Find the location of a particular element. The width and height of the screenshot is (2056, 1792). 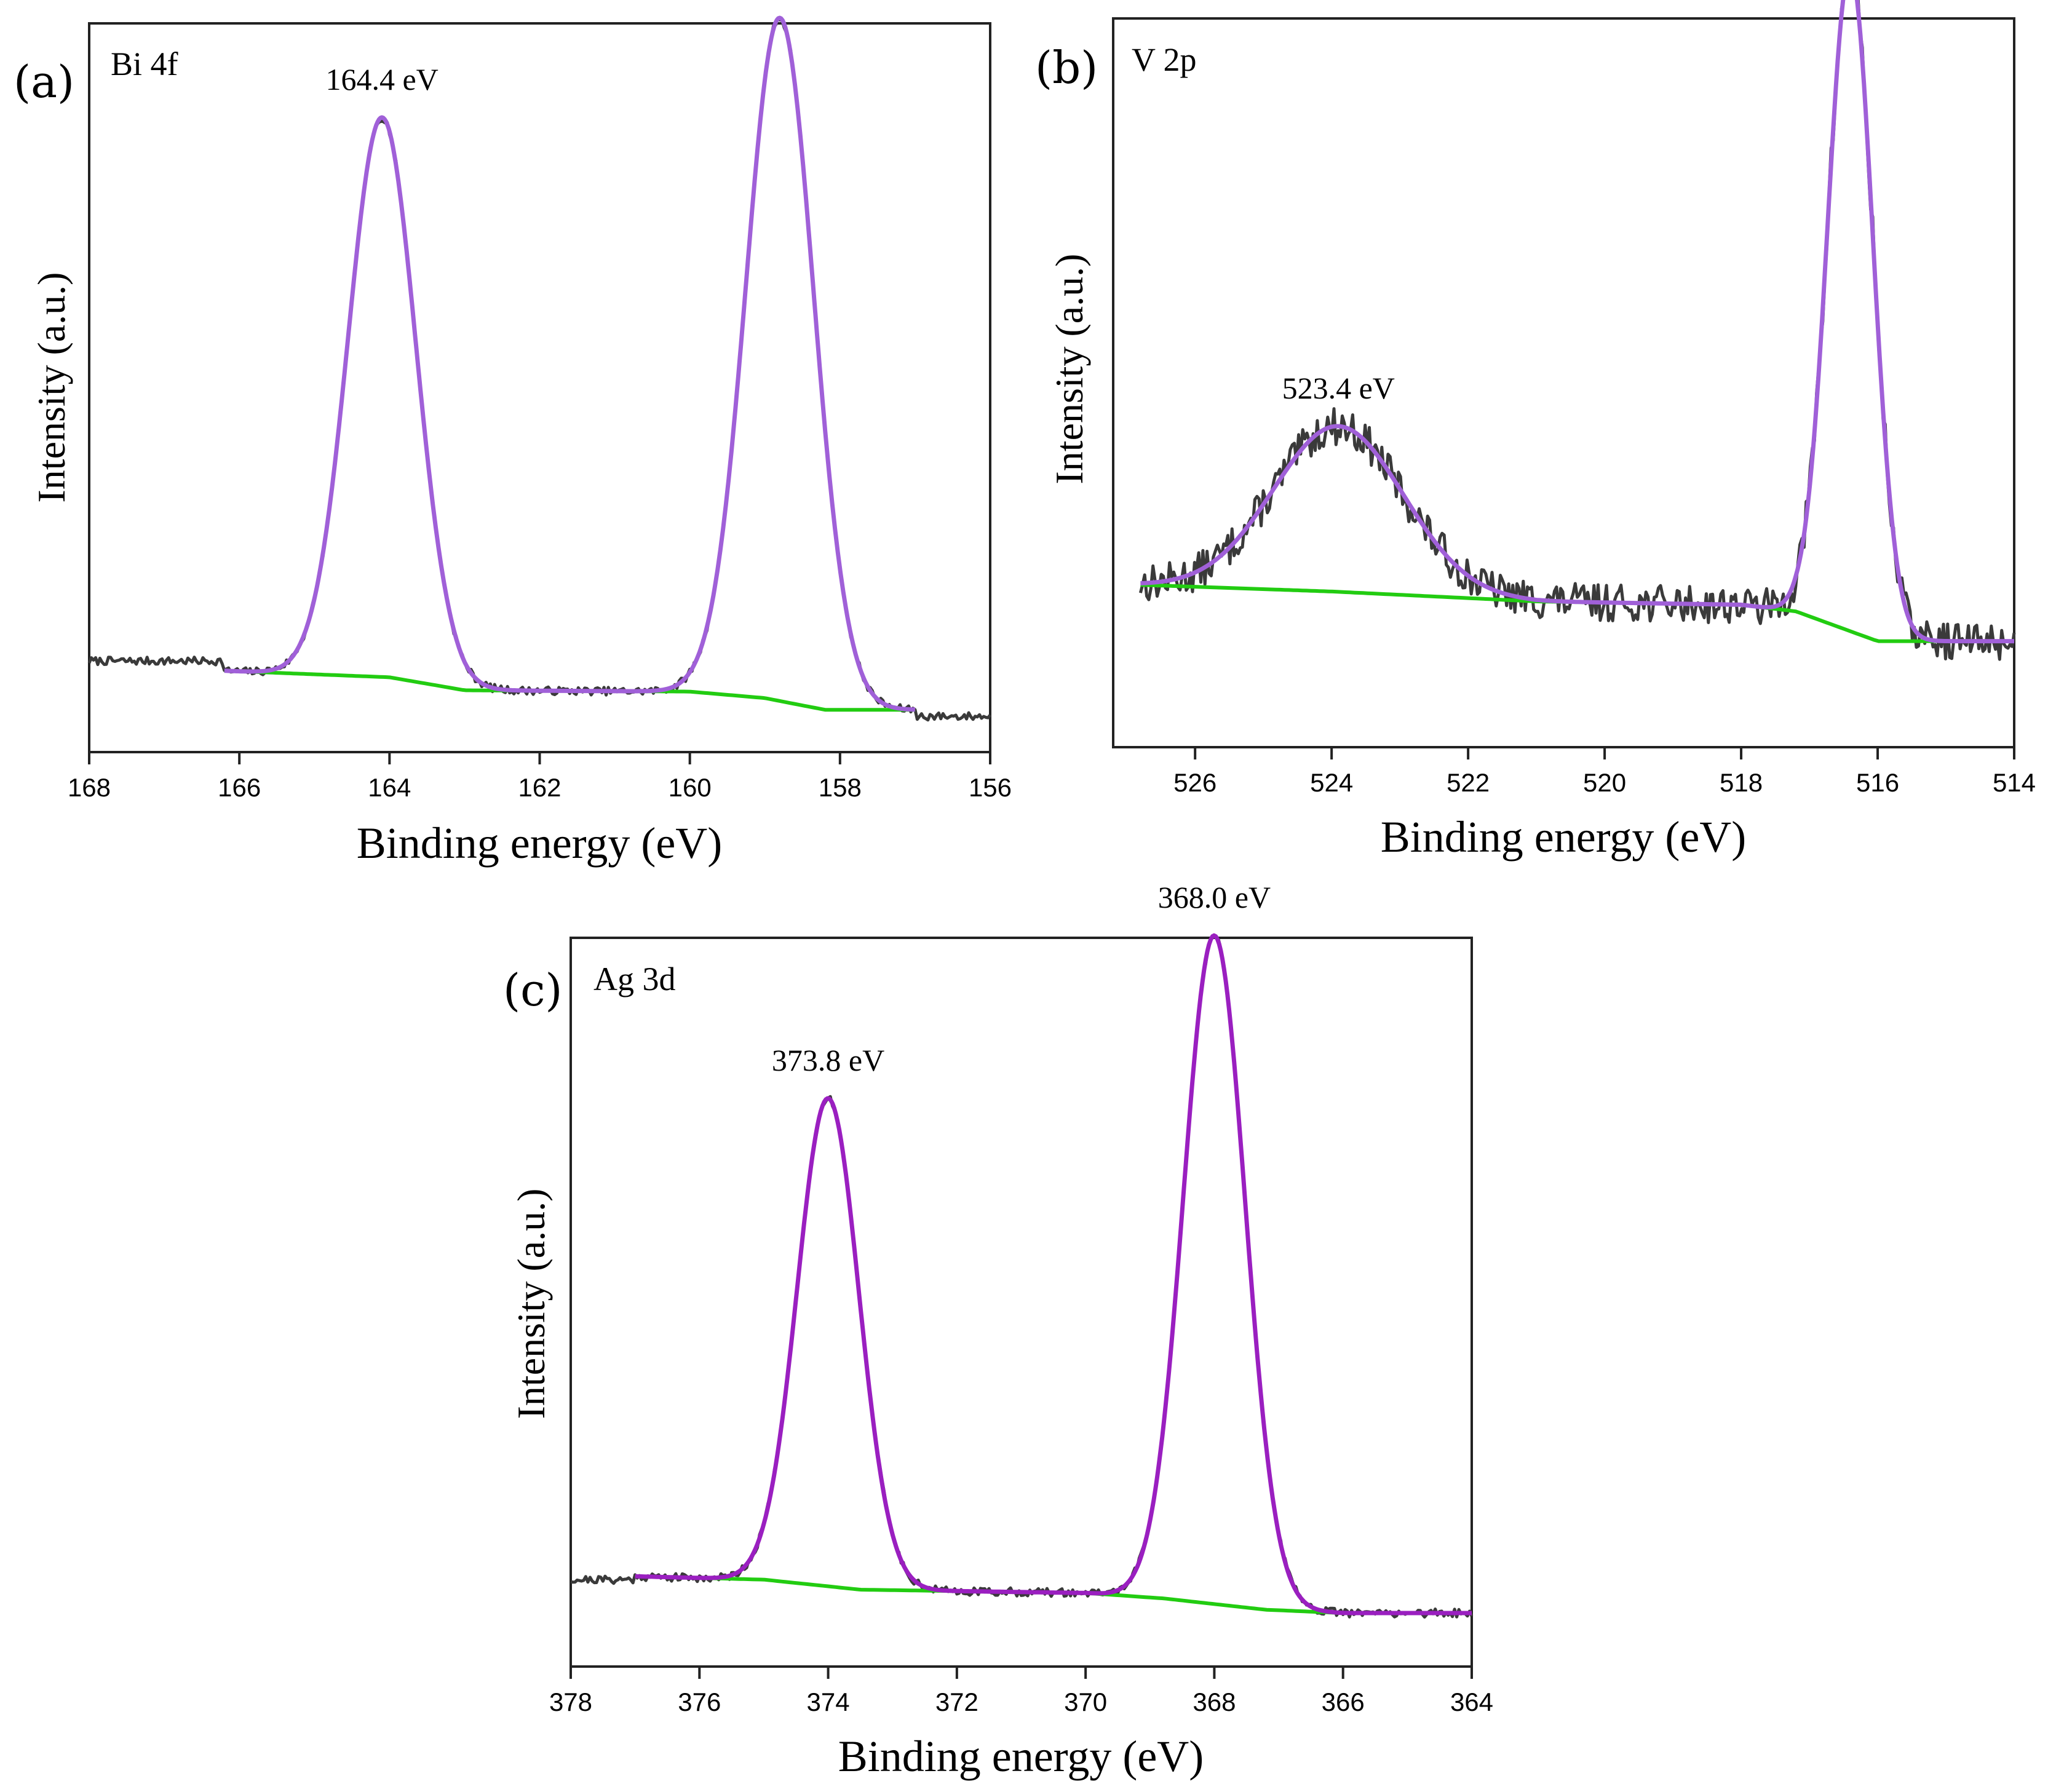

x-ticks: 378 376 374 372 370 368 366 364 is located at coordinates (1021, 1691).